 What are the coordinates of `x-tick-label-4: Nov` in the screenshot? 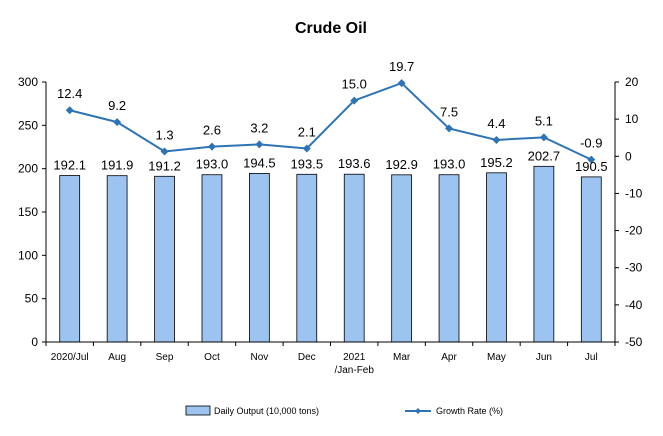 It's located at (259, 357).